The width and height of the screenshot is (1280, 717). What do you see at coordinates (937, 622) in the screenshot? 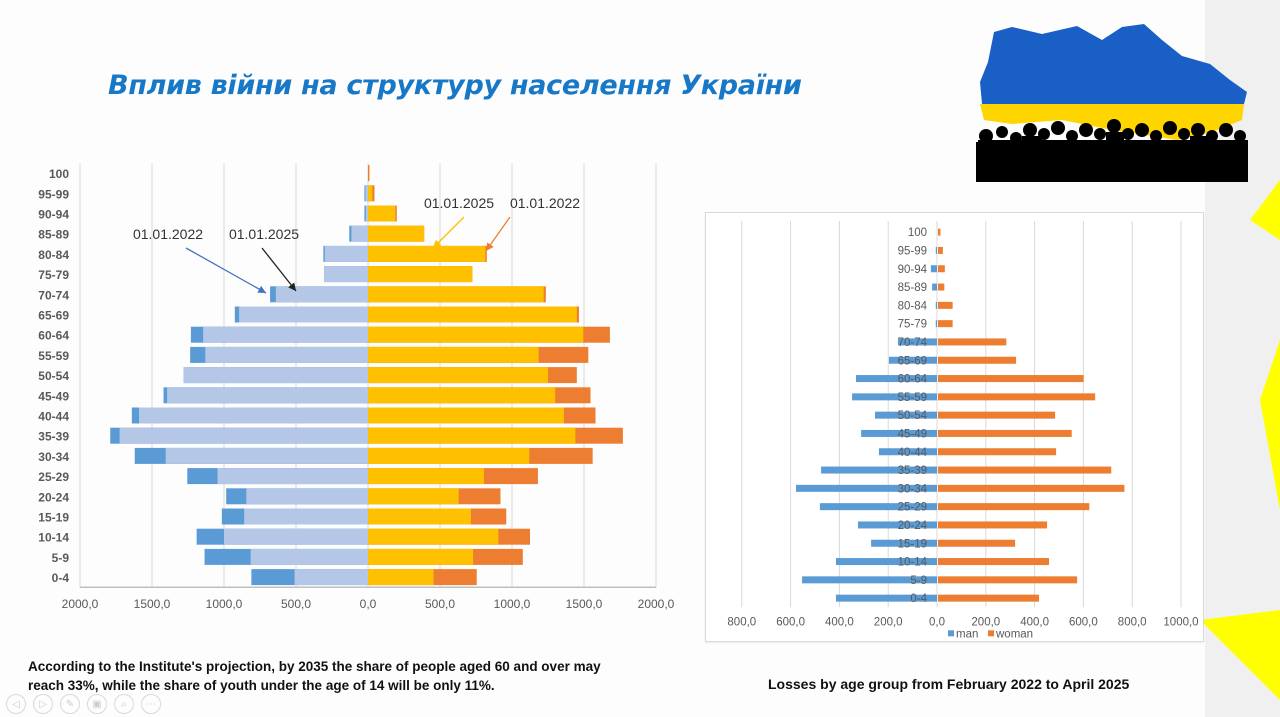
I see `x-tick-label: 0,0` at bounding box center [937, 622].